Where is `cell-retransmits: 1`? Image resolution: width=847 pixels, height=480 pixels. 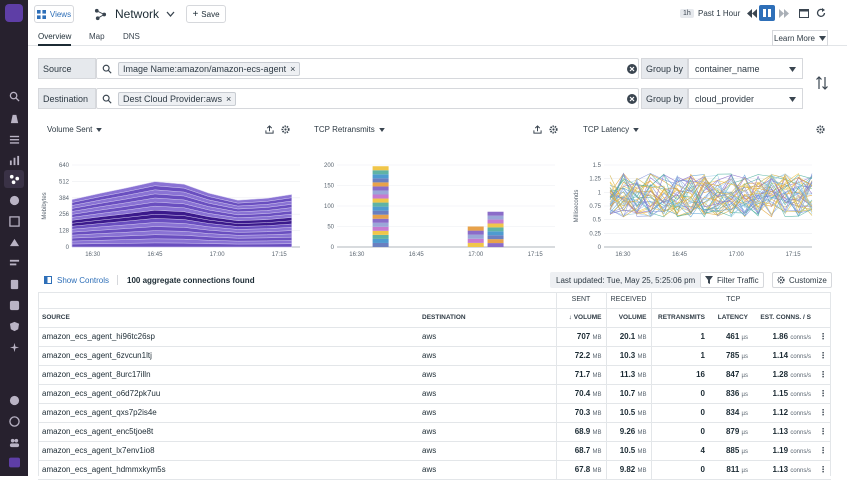
cell-retransmits: 1 is located at coordinates (679, 337).